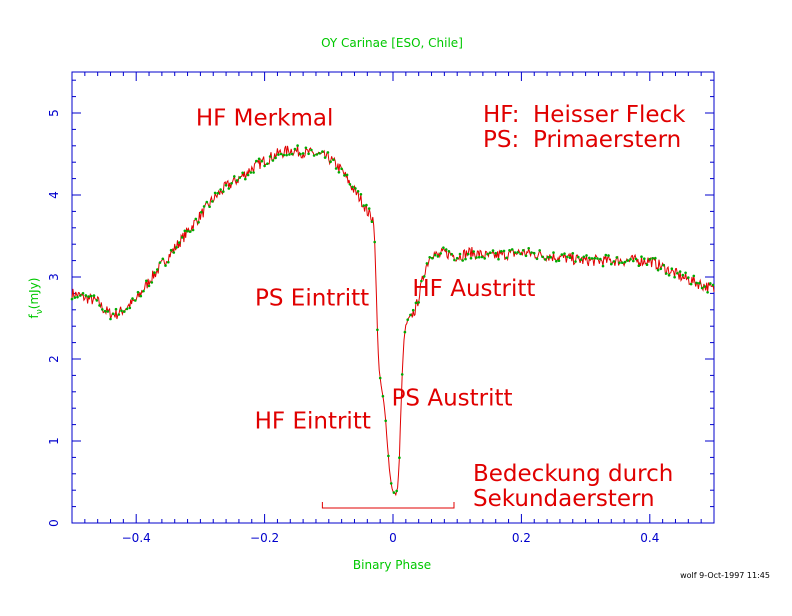 Image resolution: width=792 pixels, height=616 pixels. Describe the element at coordinates (312, 299) in the screenshot. I see `annotation-label: PS Eintritt` at that location.